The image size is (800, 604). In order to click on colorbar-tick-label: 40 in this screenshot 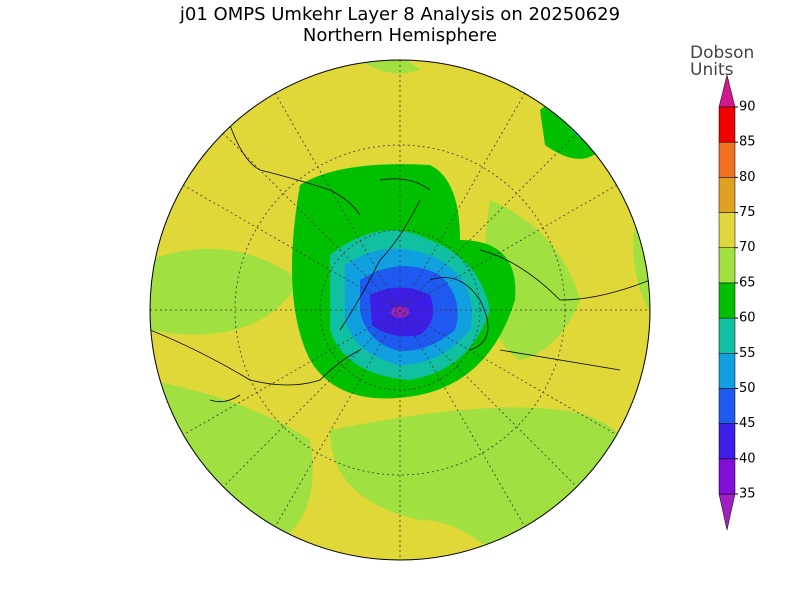, I will do `click(747, 458)`.